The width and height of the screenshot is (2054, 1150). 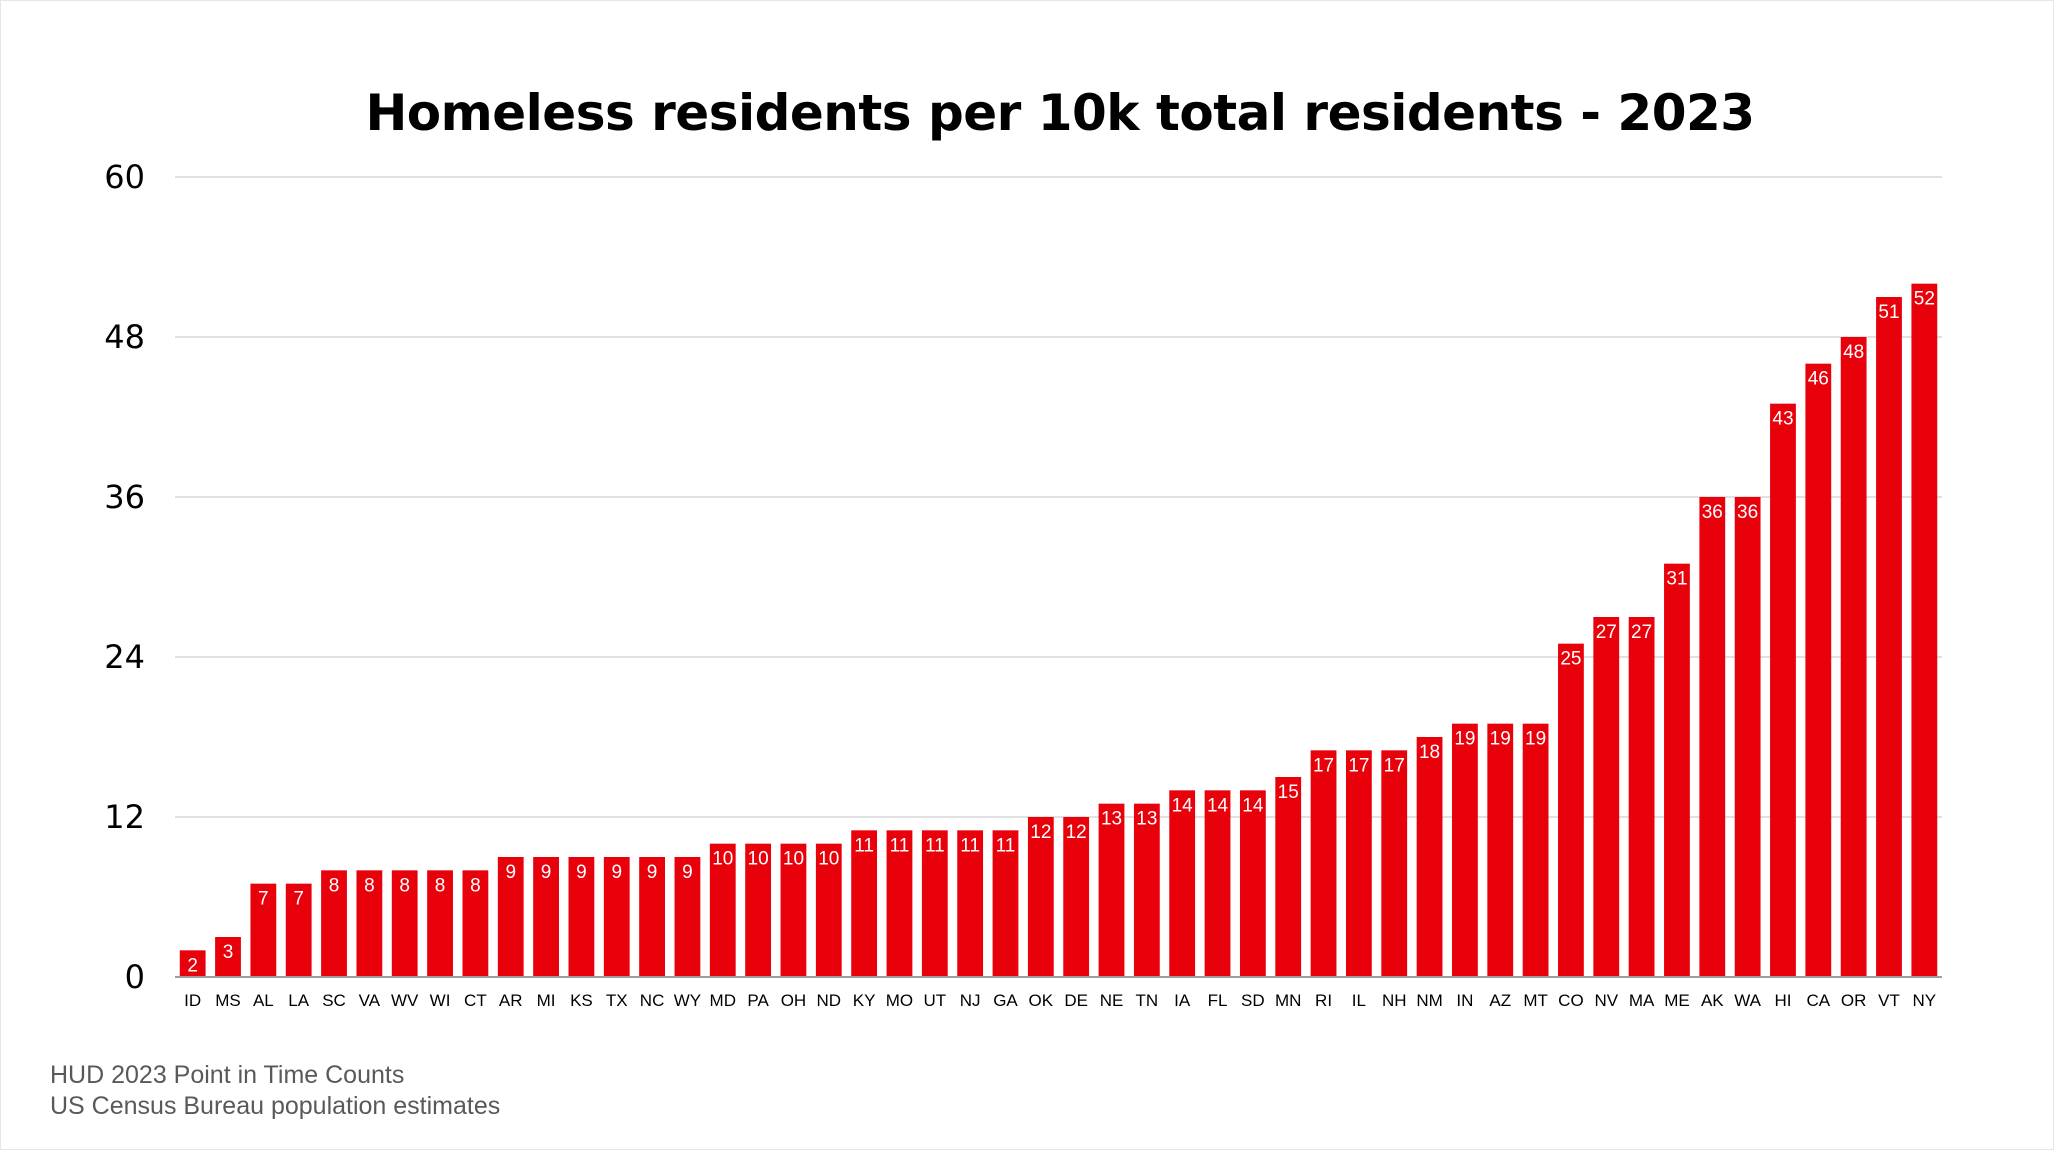 I want to click on x-tick-label: ID, so click(x=192, y=1000).